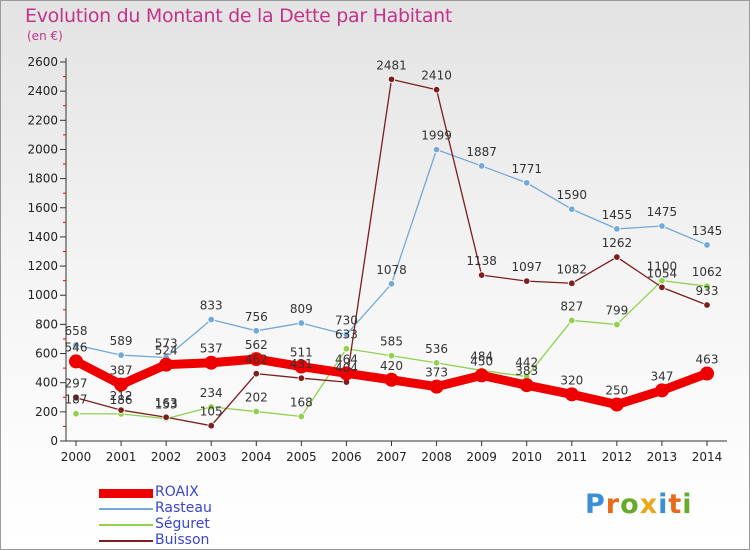  What do you see at coordinates (42, 266) in the screenshot?
I see `y-tick-label: 1200` at bounding box center [42, 266].